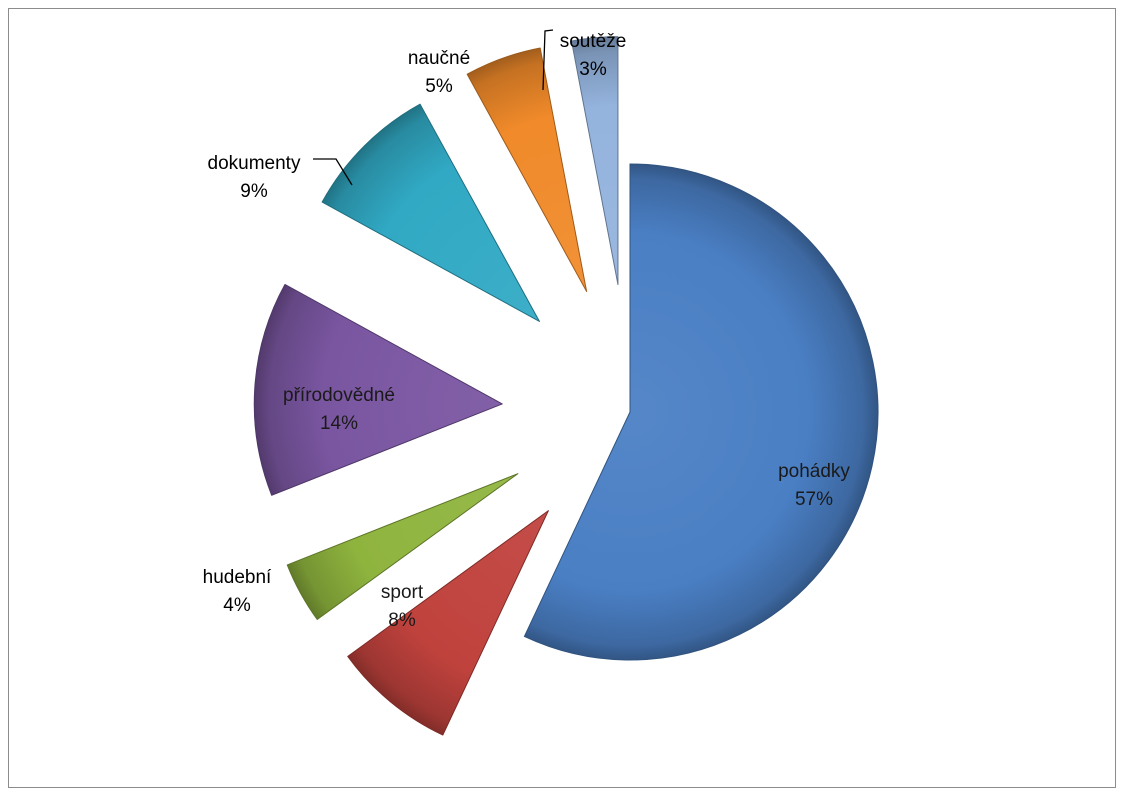 The height and width of the screenshot is (788, 1127). What do you see at coordinates (254, 163) in the screenshot?
I see `slice-category-label: dokumenty` at bounding box center [254, 163].